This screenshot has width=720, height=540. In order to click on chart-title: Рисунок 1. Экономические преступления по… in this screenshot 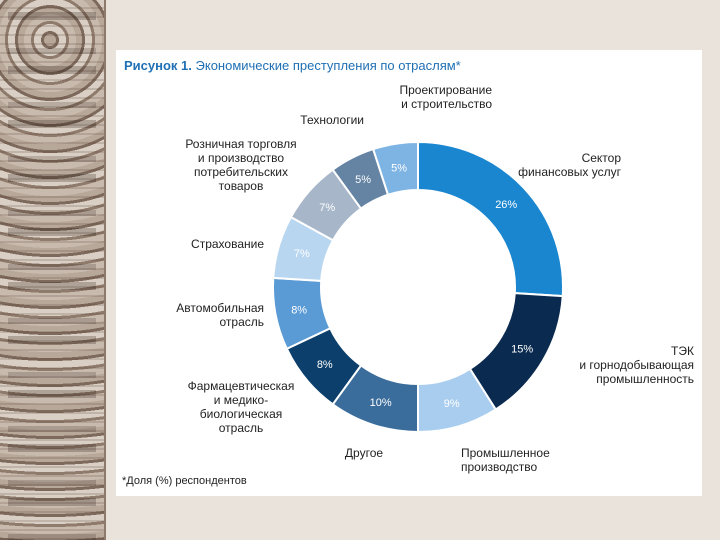, I will do `click(292, 65)`.